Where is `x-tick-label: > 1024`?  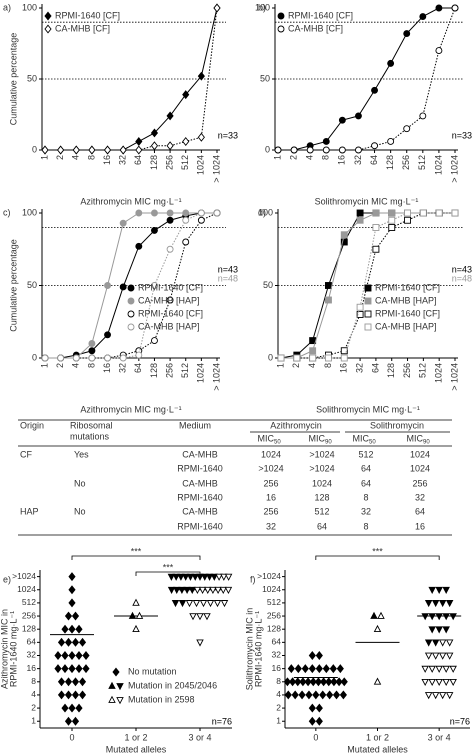 x-tick-label: > 1024 is located at coordinates (454, 169).